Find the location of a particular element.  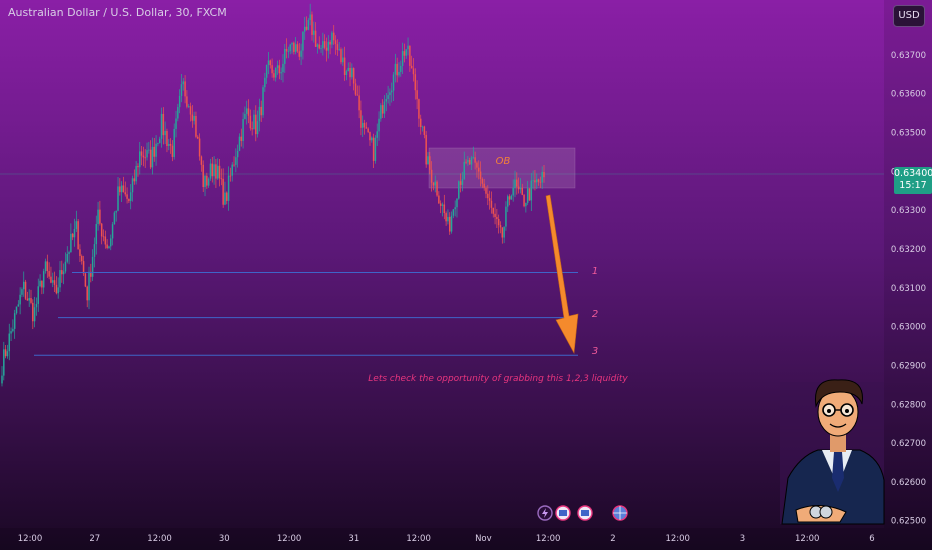

order-block-zone is located at coordinates (502, 168).